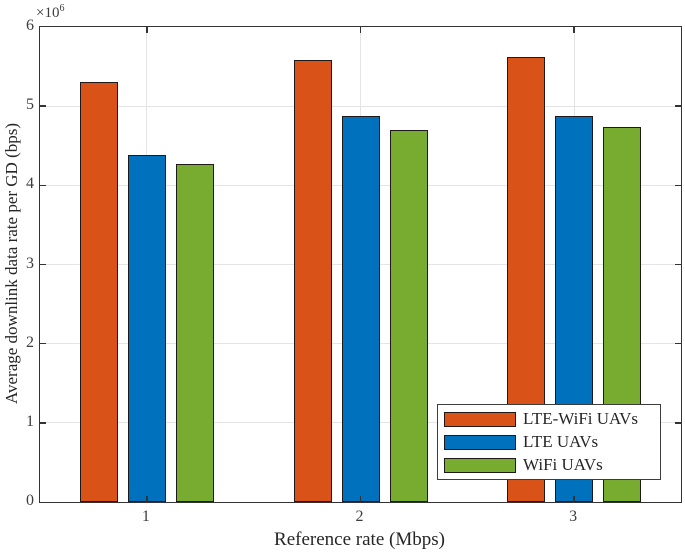 Image resolution: width=685 pixels, height=559 pixels. Describe the element at coordinates (145, 516) in the screenshot. I see `x-tick-label-1: 1` at that location.